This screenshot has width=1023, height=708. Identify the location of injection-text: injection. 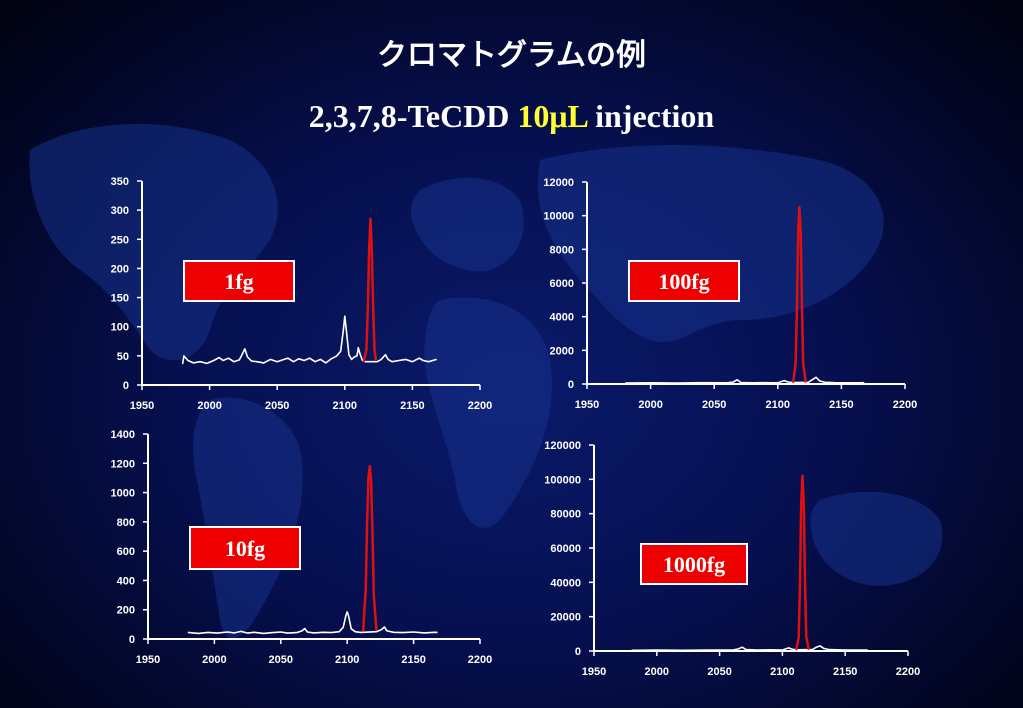
(655, 116).